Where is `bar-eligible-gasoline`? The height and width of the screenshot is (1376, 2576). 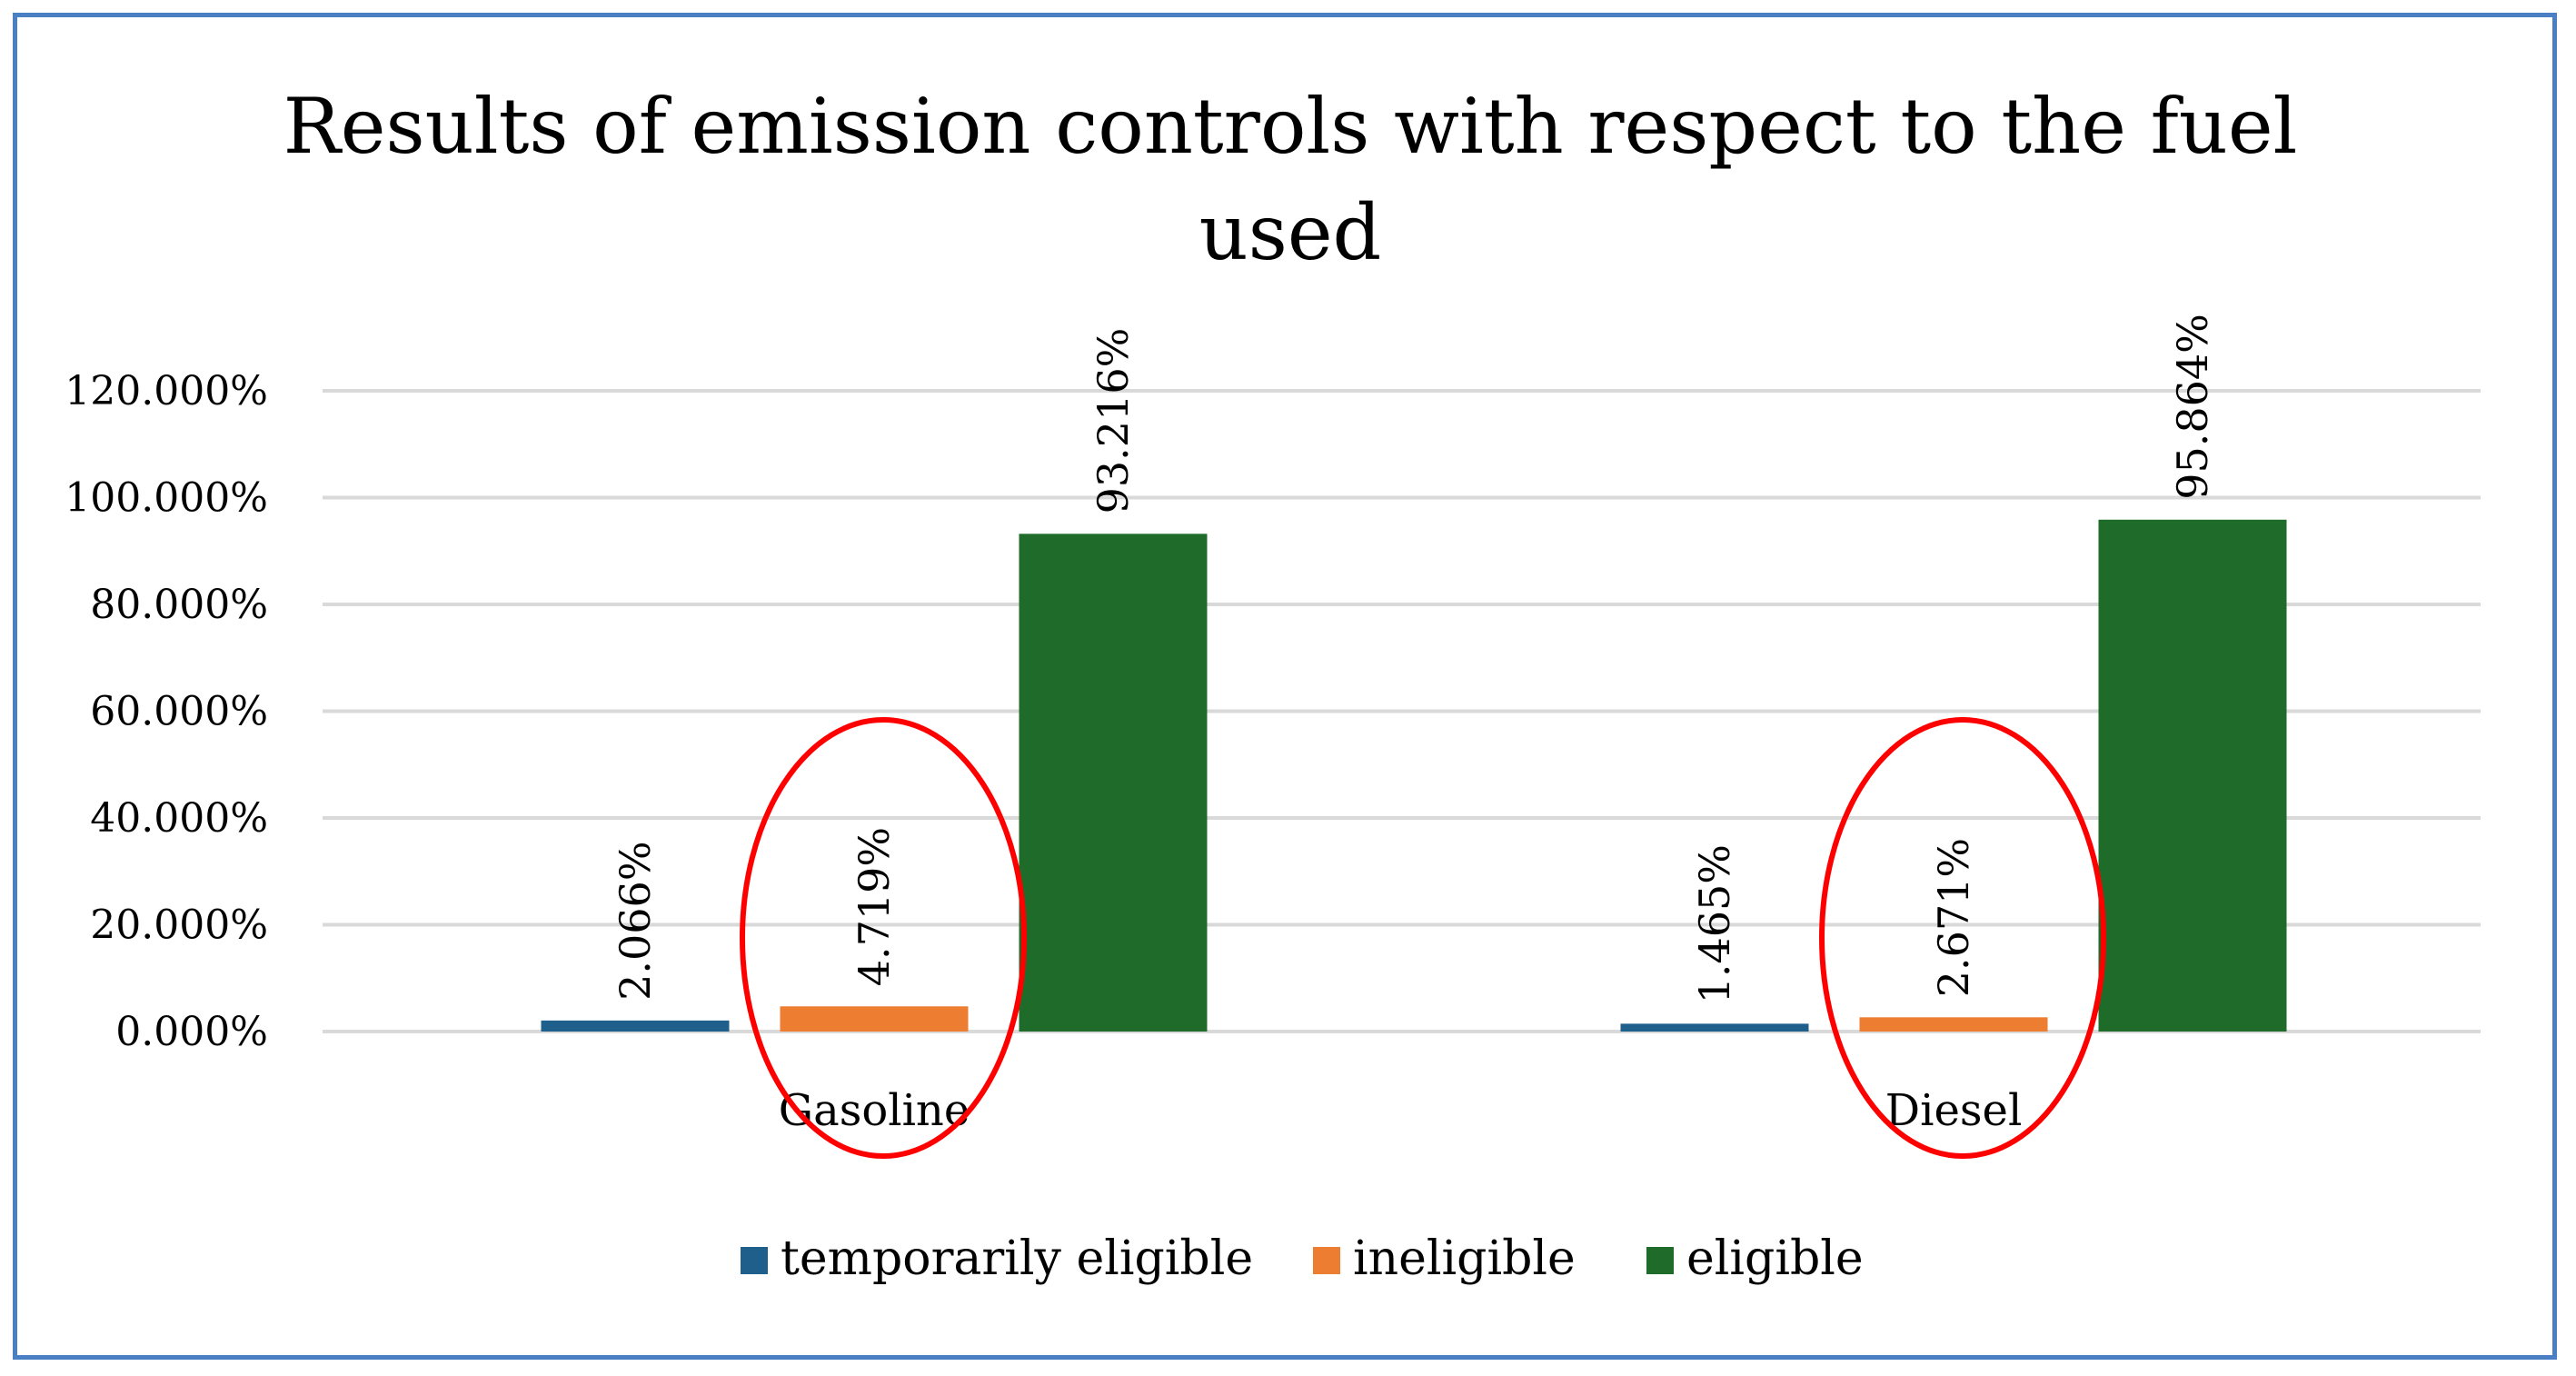
bar-eligible-gasoline is located at coordinates (1113, 782).